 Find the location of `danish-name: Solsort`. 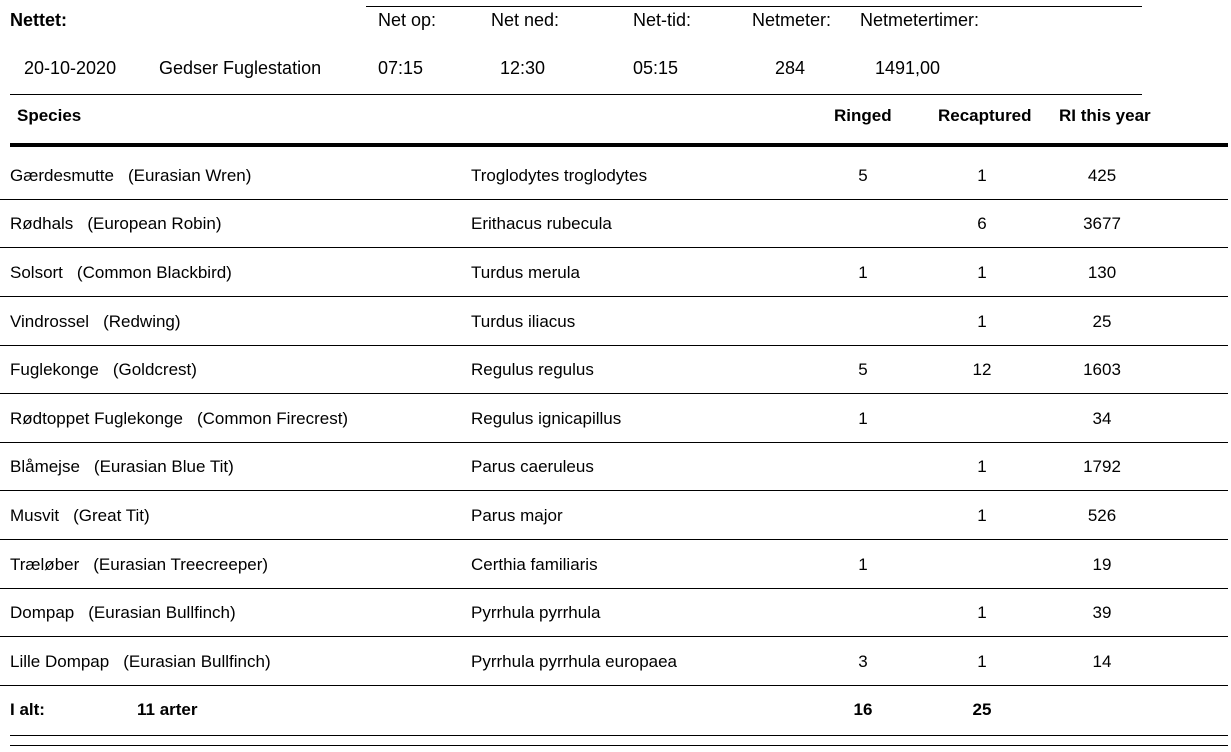

danish-name: Solsort is located at coordinates (36, 272).